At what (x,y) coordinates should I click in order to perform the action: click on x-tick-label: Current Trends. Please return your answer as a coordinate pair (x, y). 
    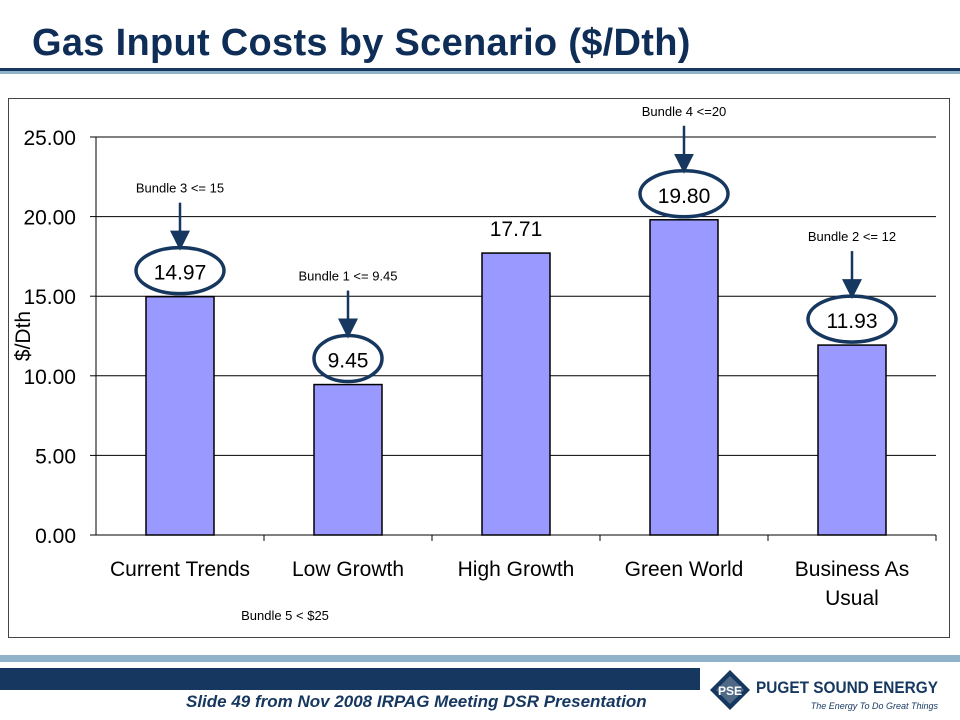
    Looking at the image, I should click on (180, 569).